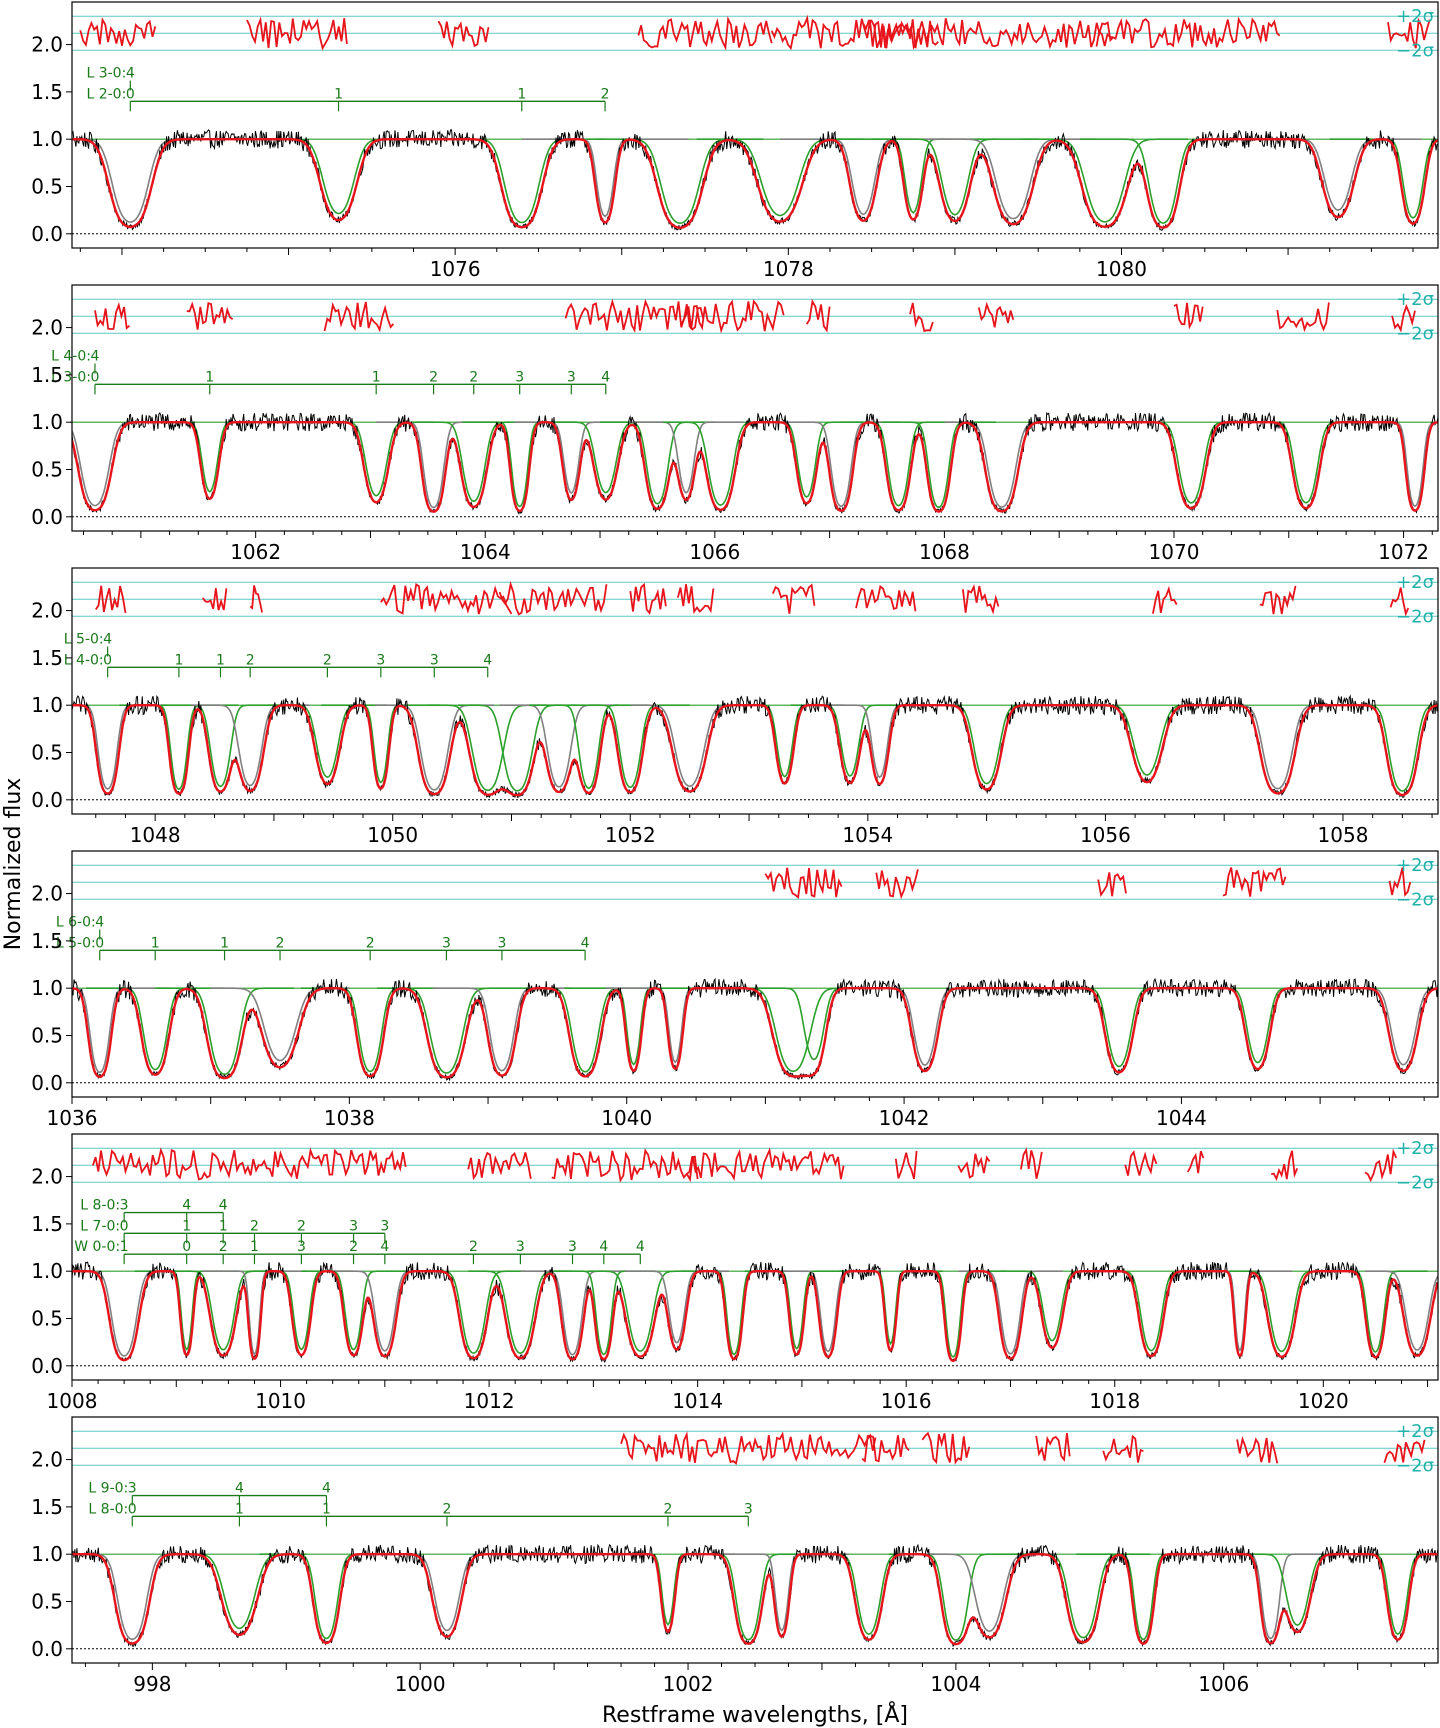  What do you see at coordinates (1403, 552) in the screenshot?
I see `x-tick-label: 1072` at bounding box center [1403, 552].